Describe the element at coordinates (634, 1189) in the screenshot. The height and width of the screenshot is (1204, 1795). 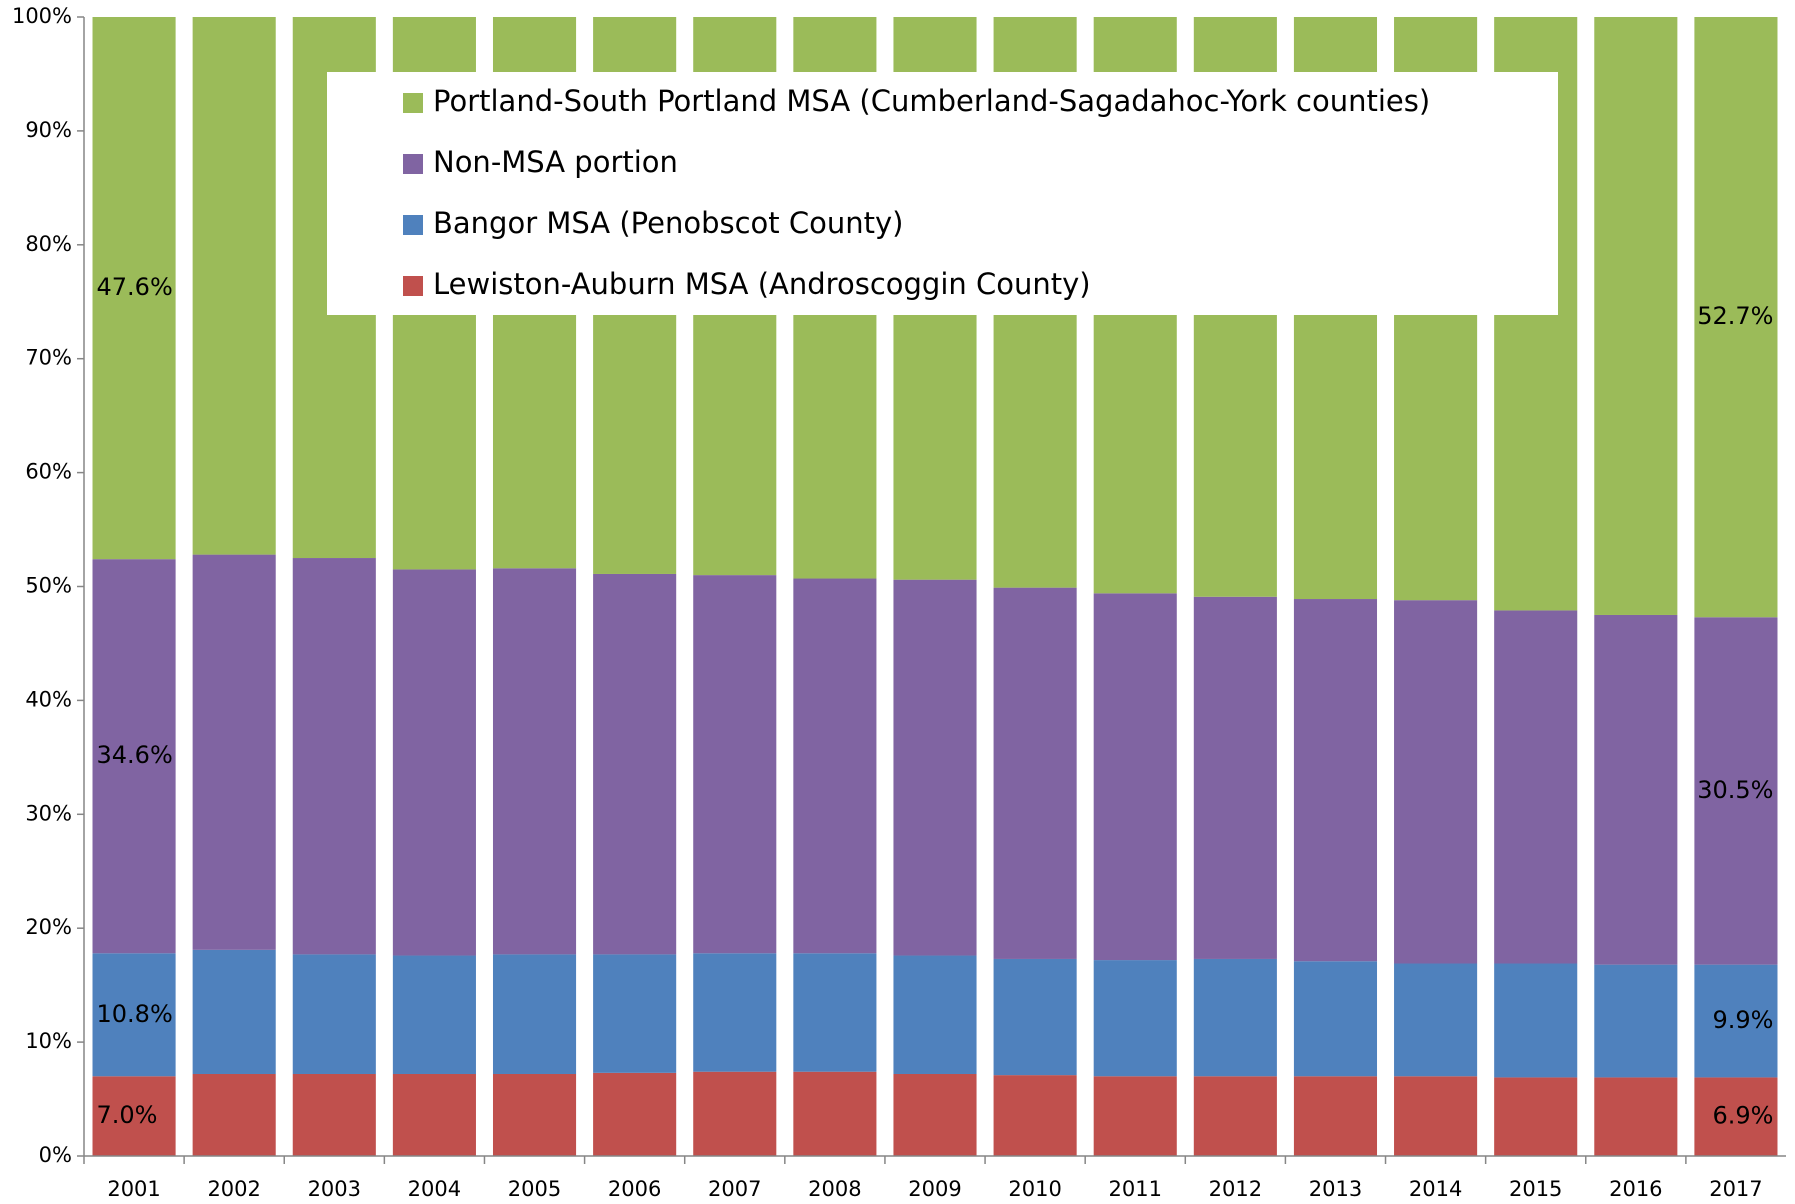
I see `x-tick-label: 2006` at that location.